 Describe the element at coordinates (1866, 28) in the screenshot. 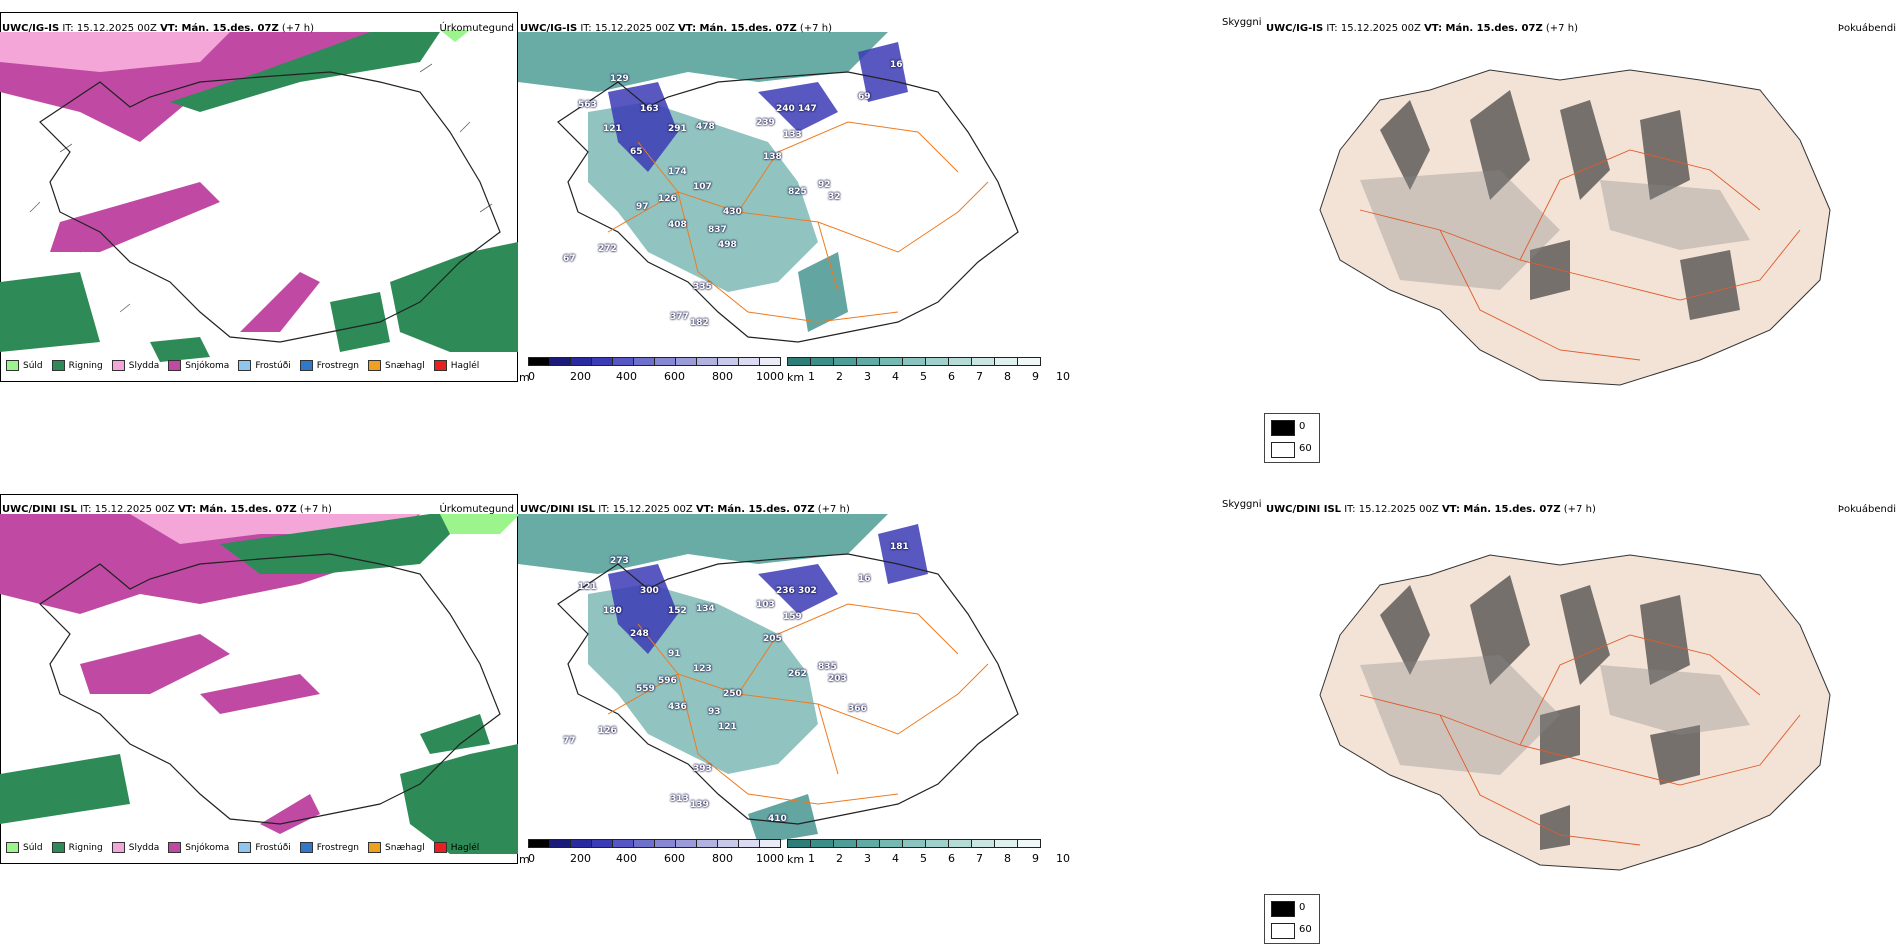

I see `fog-title-top: Þokuábendi` at that location.